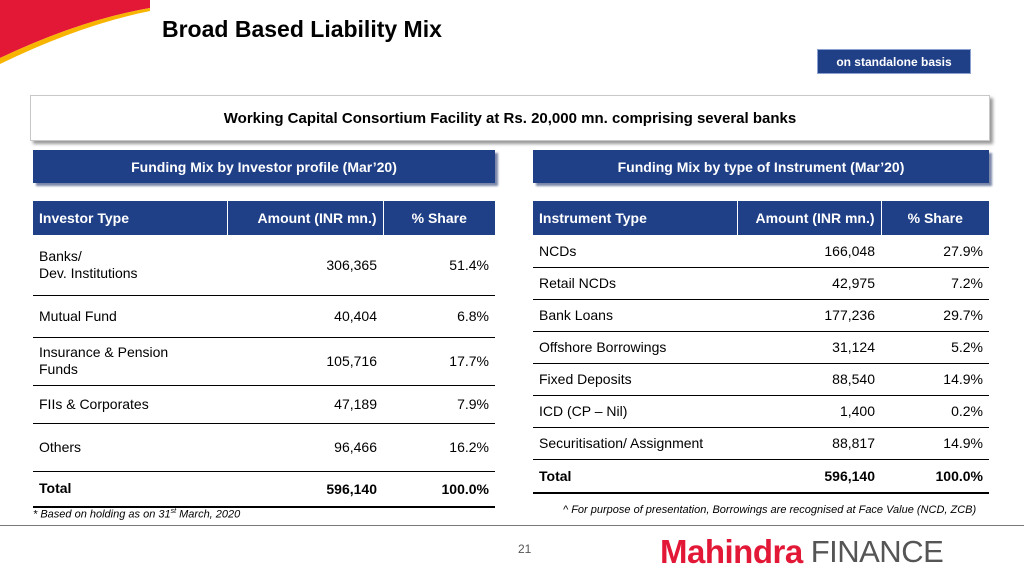 This screenshot has width=1024, height=576. What do you see at coordinates (439, 447) in the screenshot?
I see `share-cell: 16.2%` at bounding box center [439, 447].